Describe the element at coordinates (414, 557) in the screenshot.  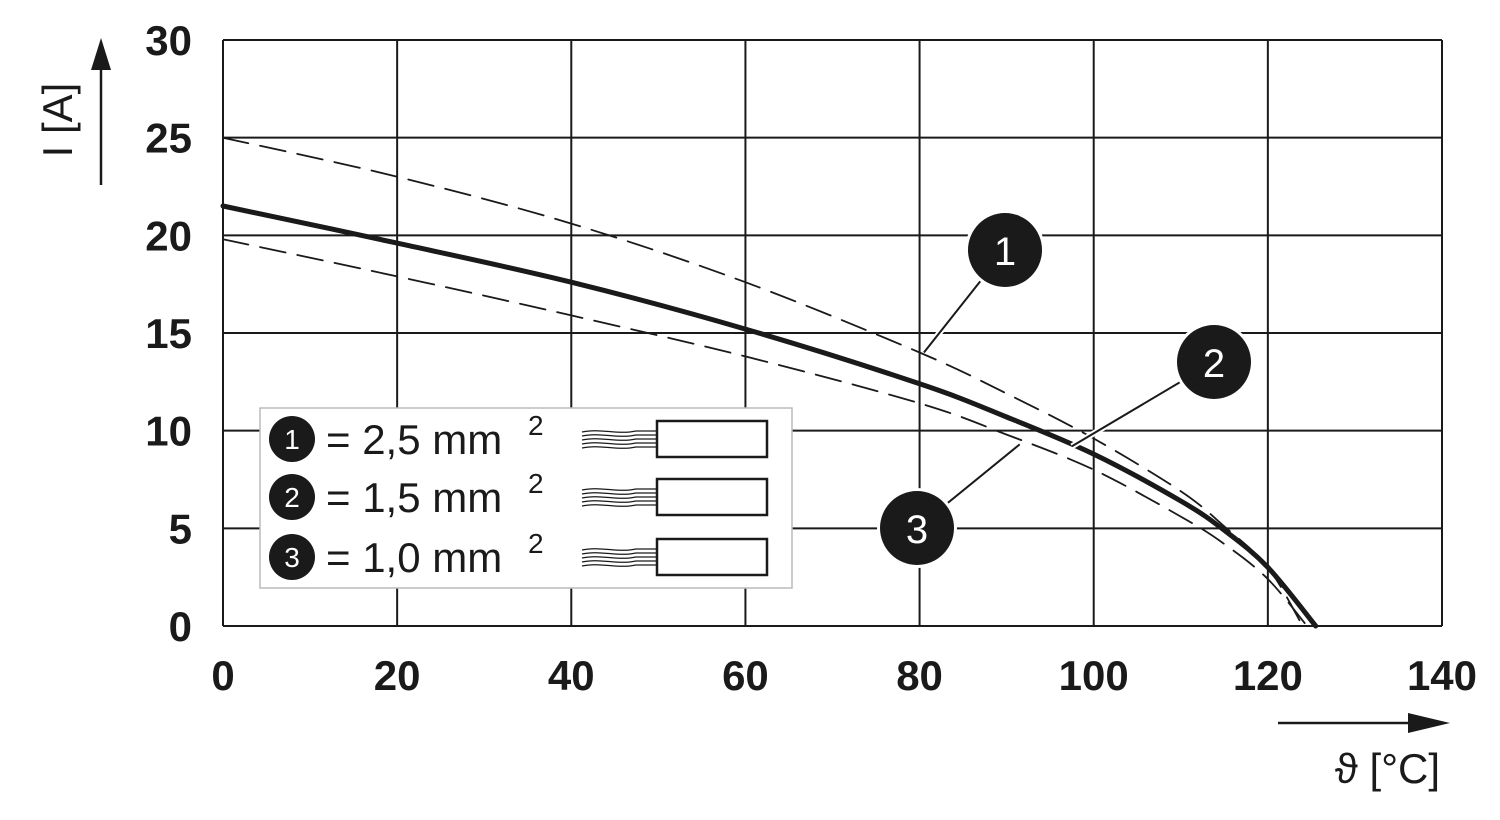
I see `legend-text: = 1,0 mm` at that location.